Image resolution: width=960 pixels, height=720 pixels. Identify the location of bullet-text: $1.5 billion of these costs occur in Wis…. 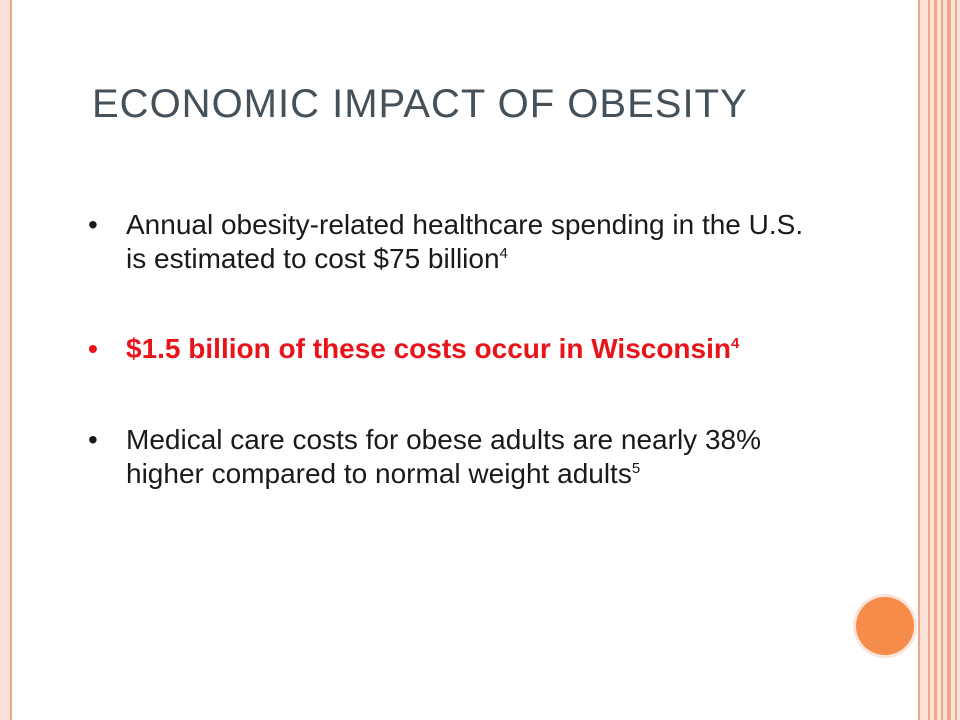
(428, 348).